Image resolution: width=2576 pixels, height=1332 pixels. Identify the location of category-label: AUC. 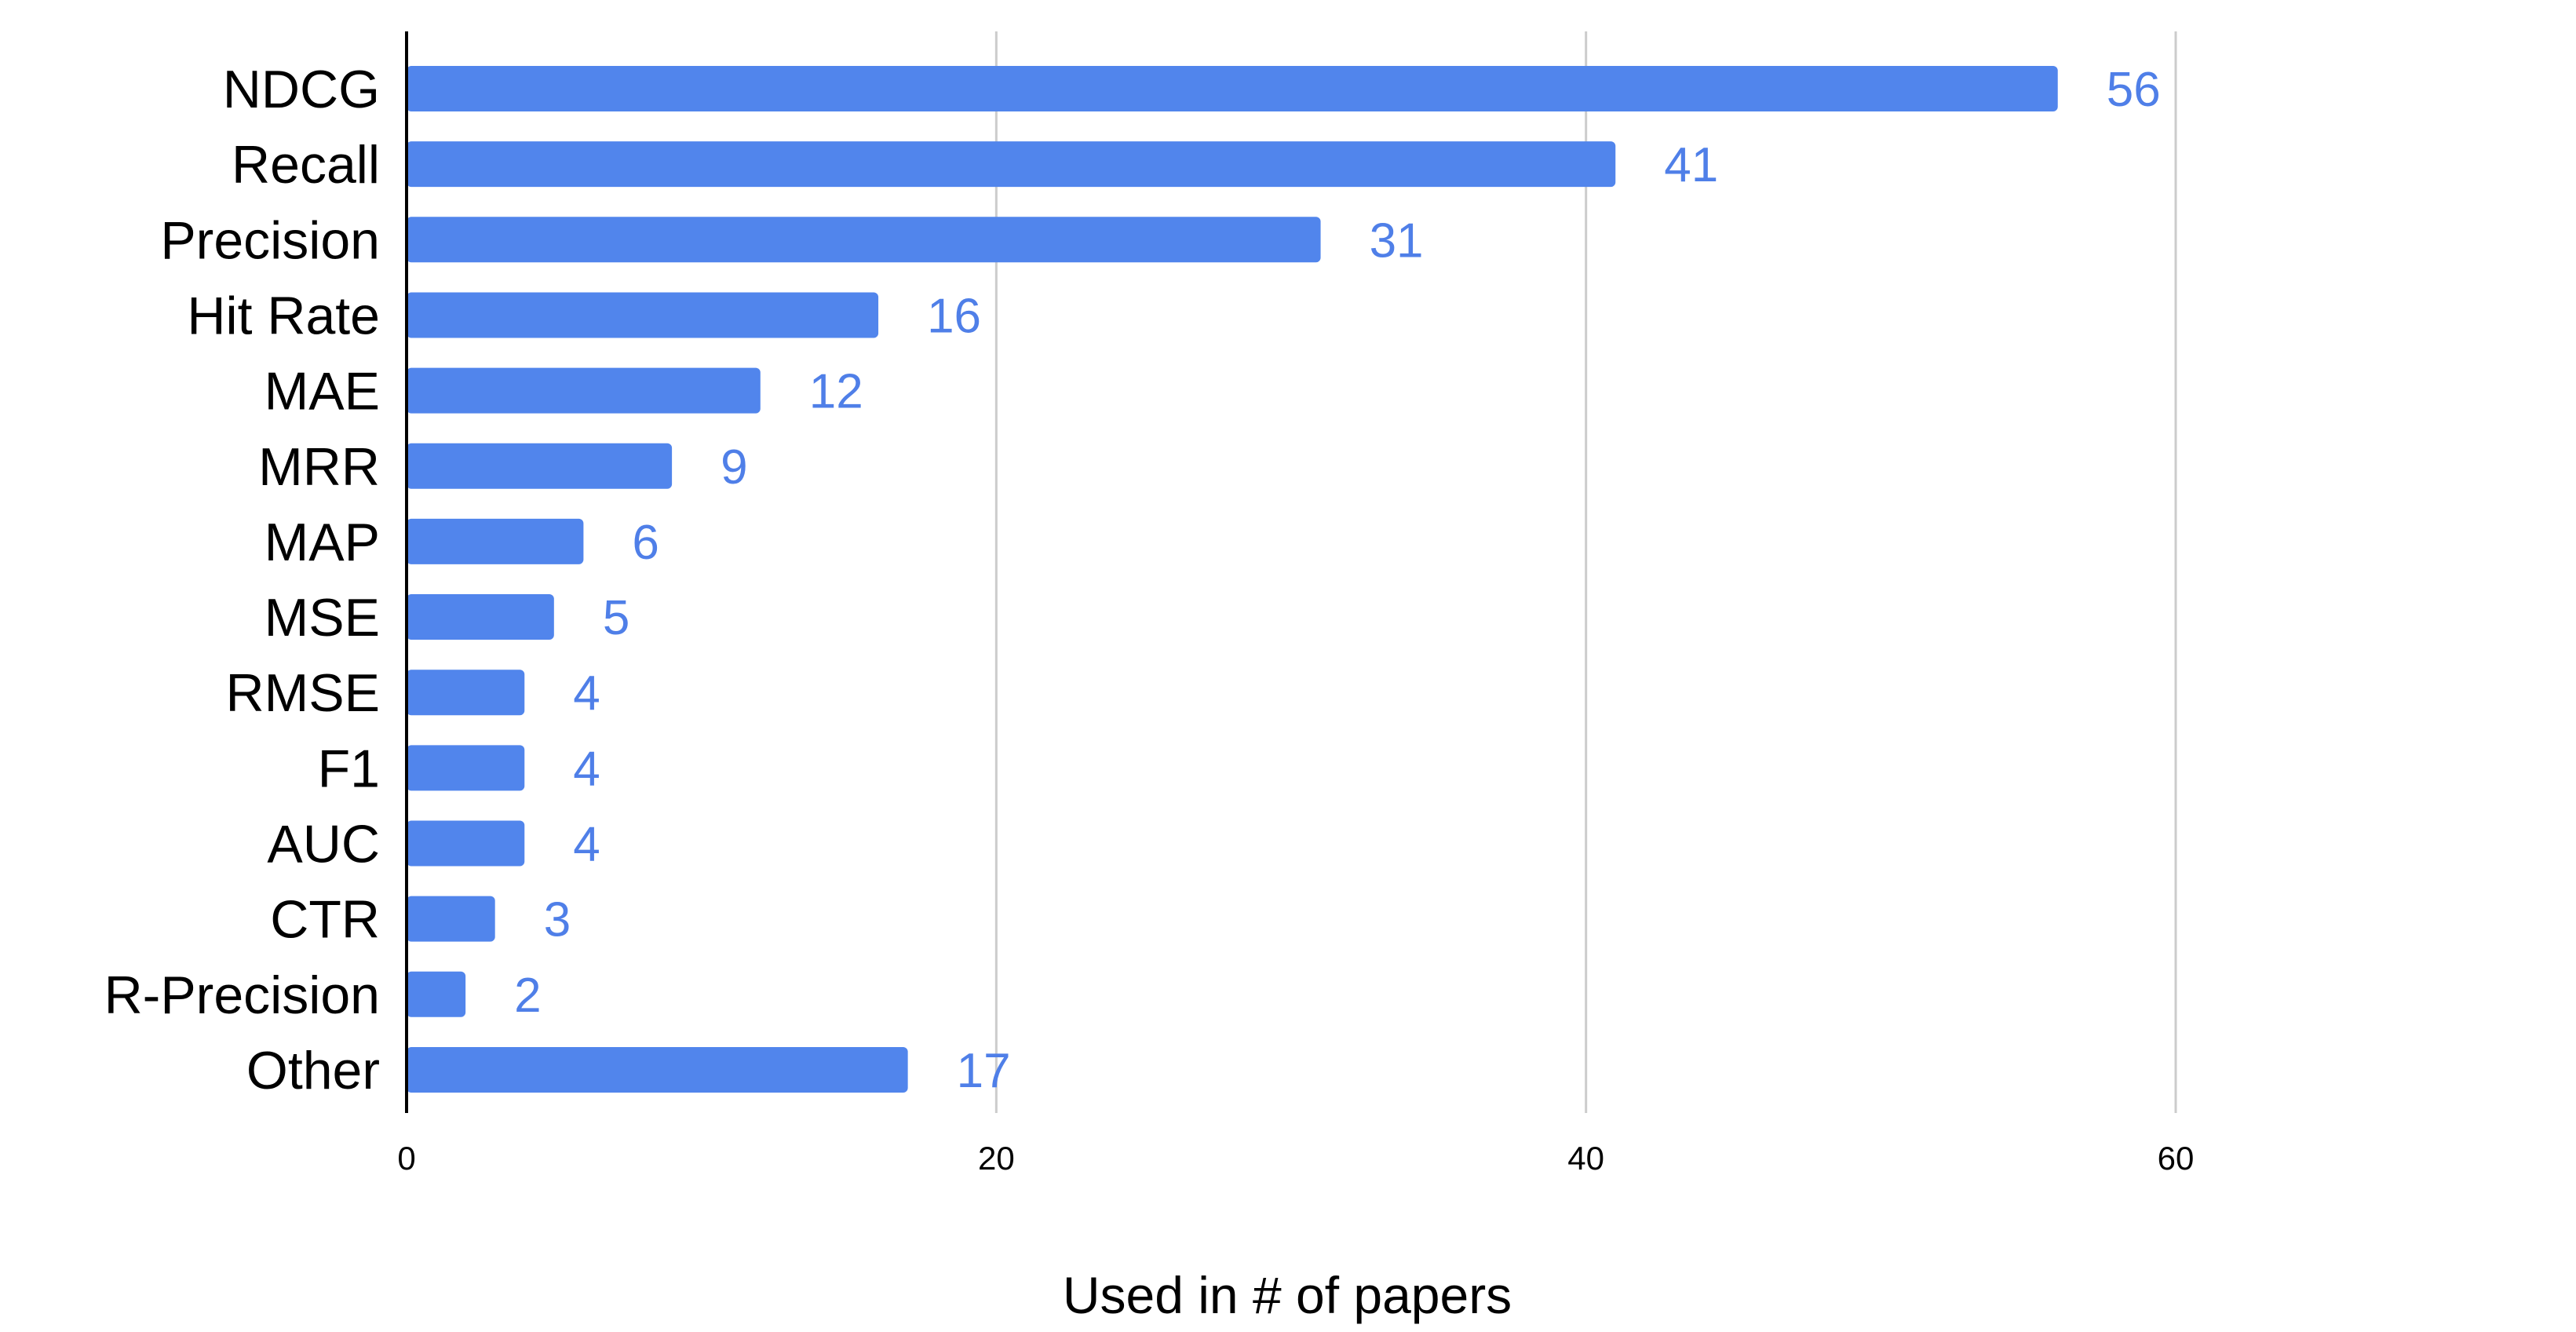
(323, 844).